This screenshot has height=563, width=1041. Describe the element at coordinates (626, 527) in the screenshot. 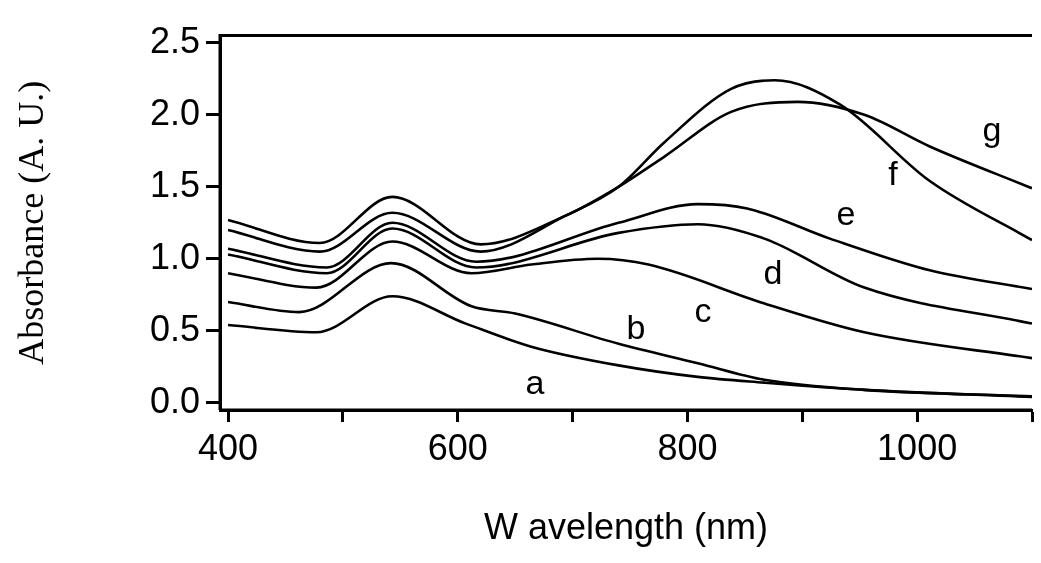

I see `x-axis-title: W avelength (nm)` at that location.